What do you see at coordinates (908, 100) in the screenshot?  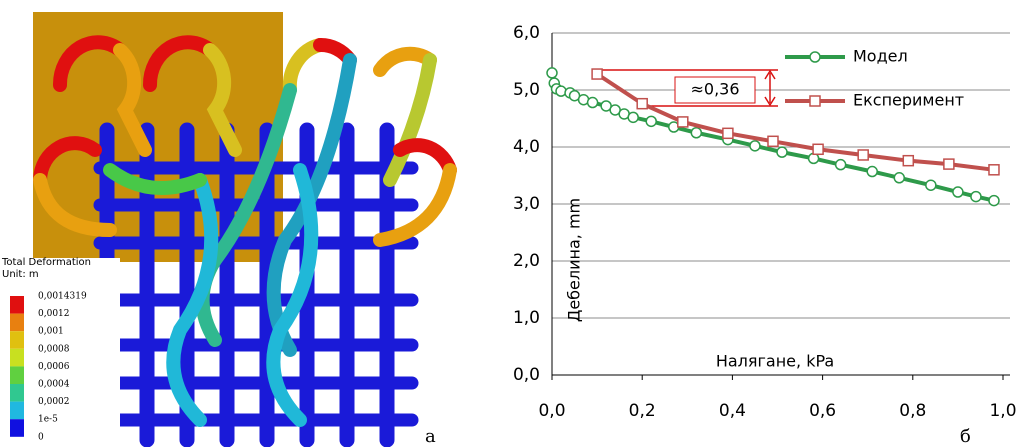 I see `legend-label: Експеримент` at bounding box center [908, 100].